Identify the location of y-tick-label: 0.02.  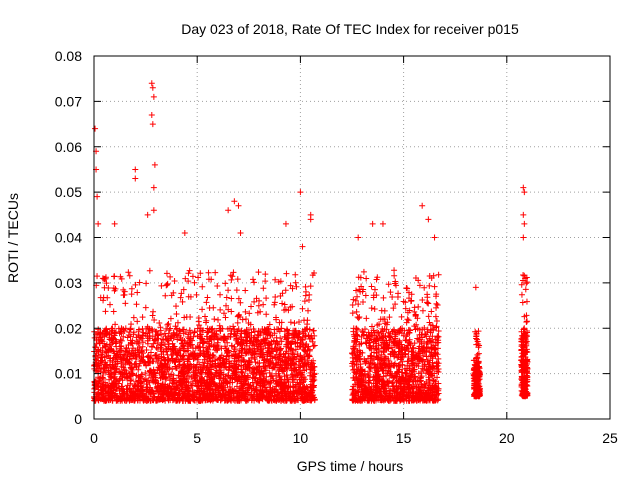
(68, 328).